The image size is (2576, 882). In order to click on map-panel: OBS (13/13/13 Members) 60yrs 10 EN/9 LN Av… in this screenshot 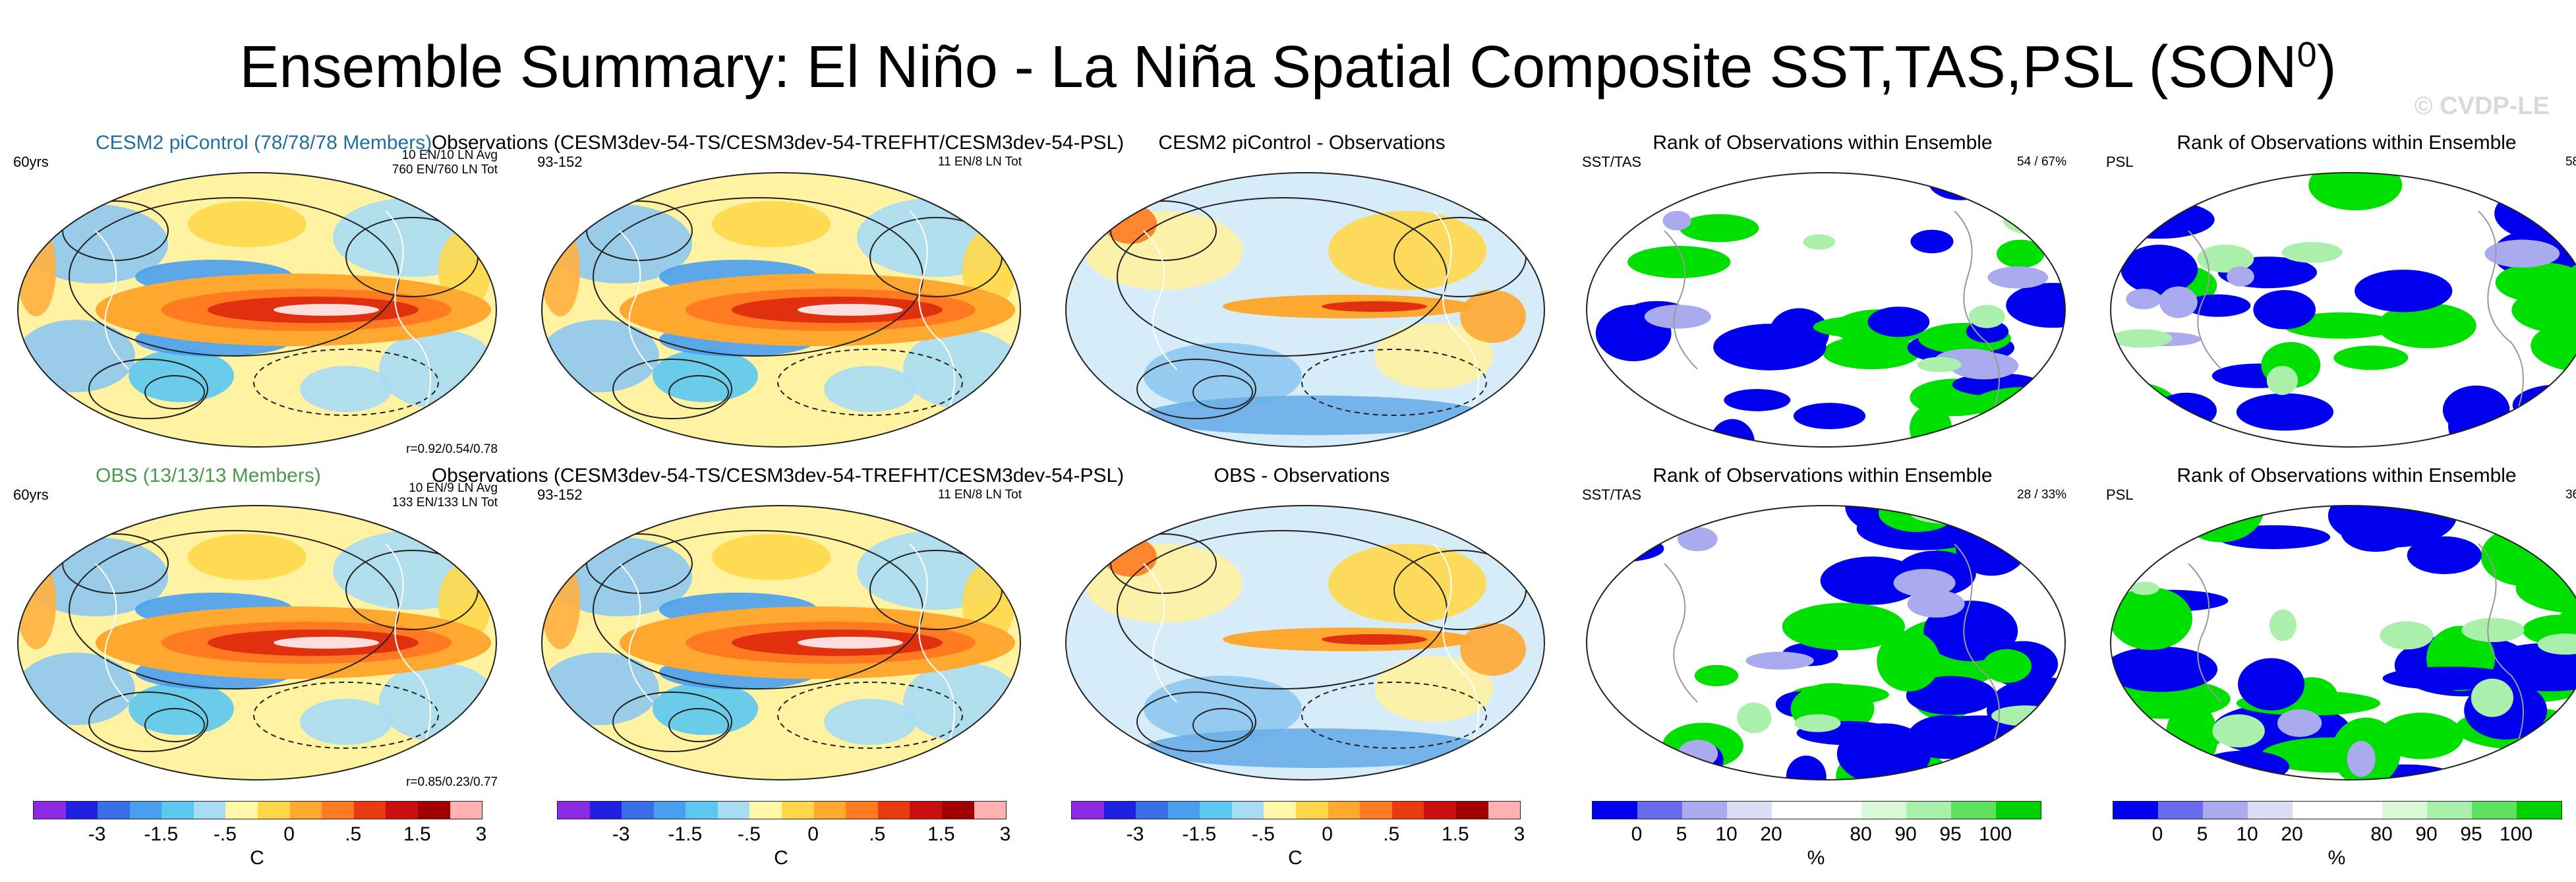, I will do `click(254, 628)`.